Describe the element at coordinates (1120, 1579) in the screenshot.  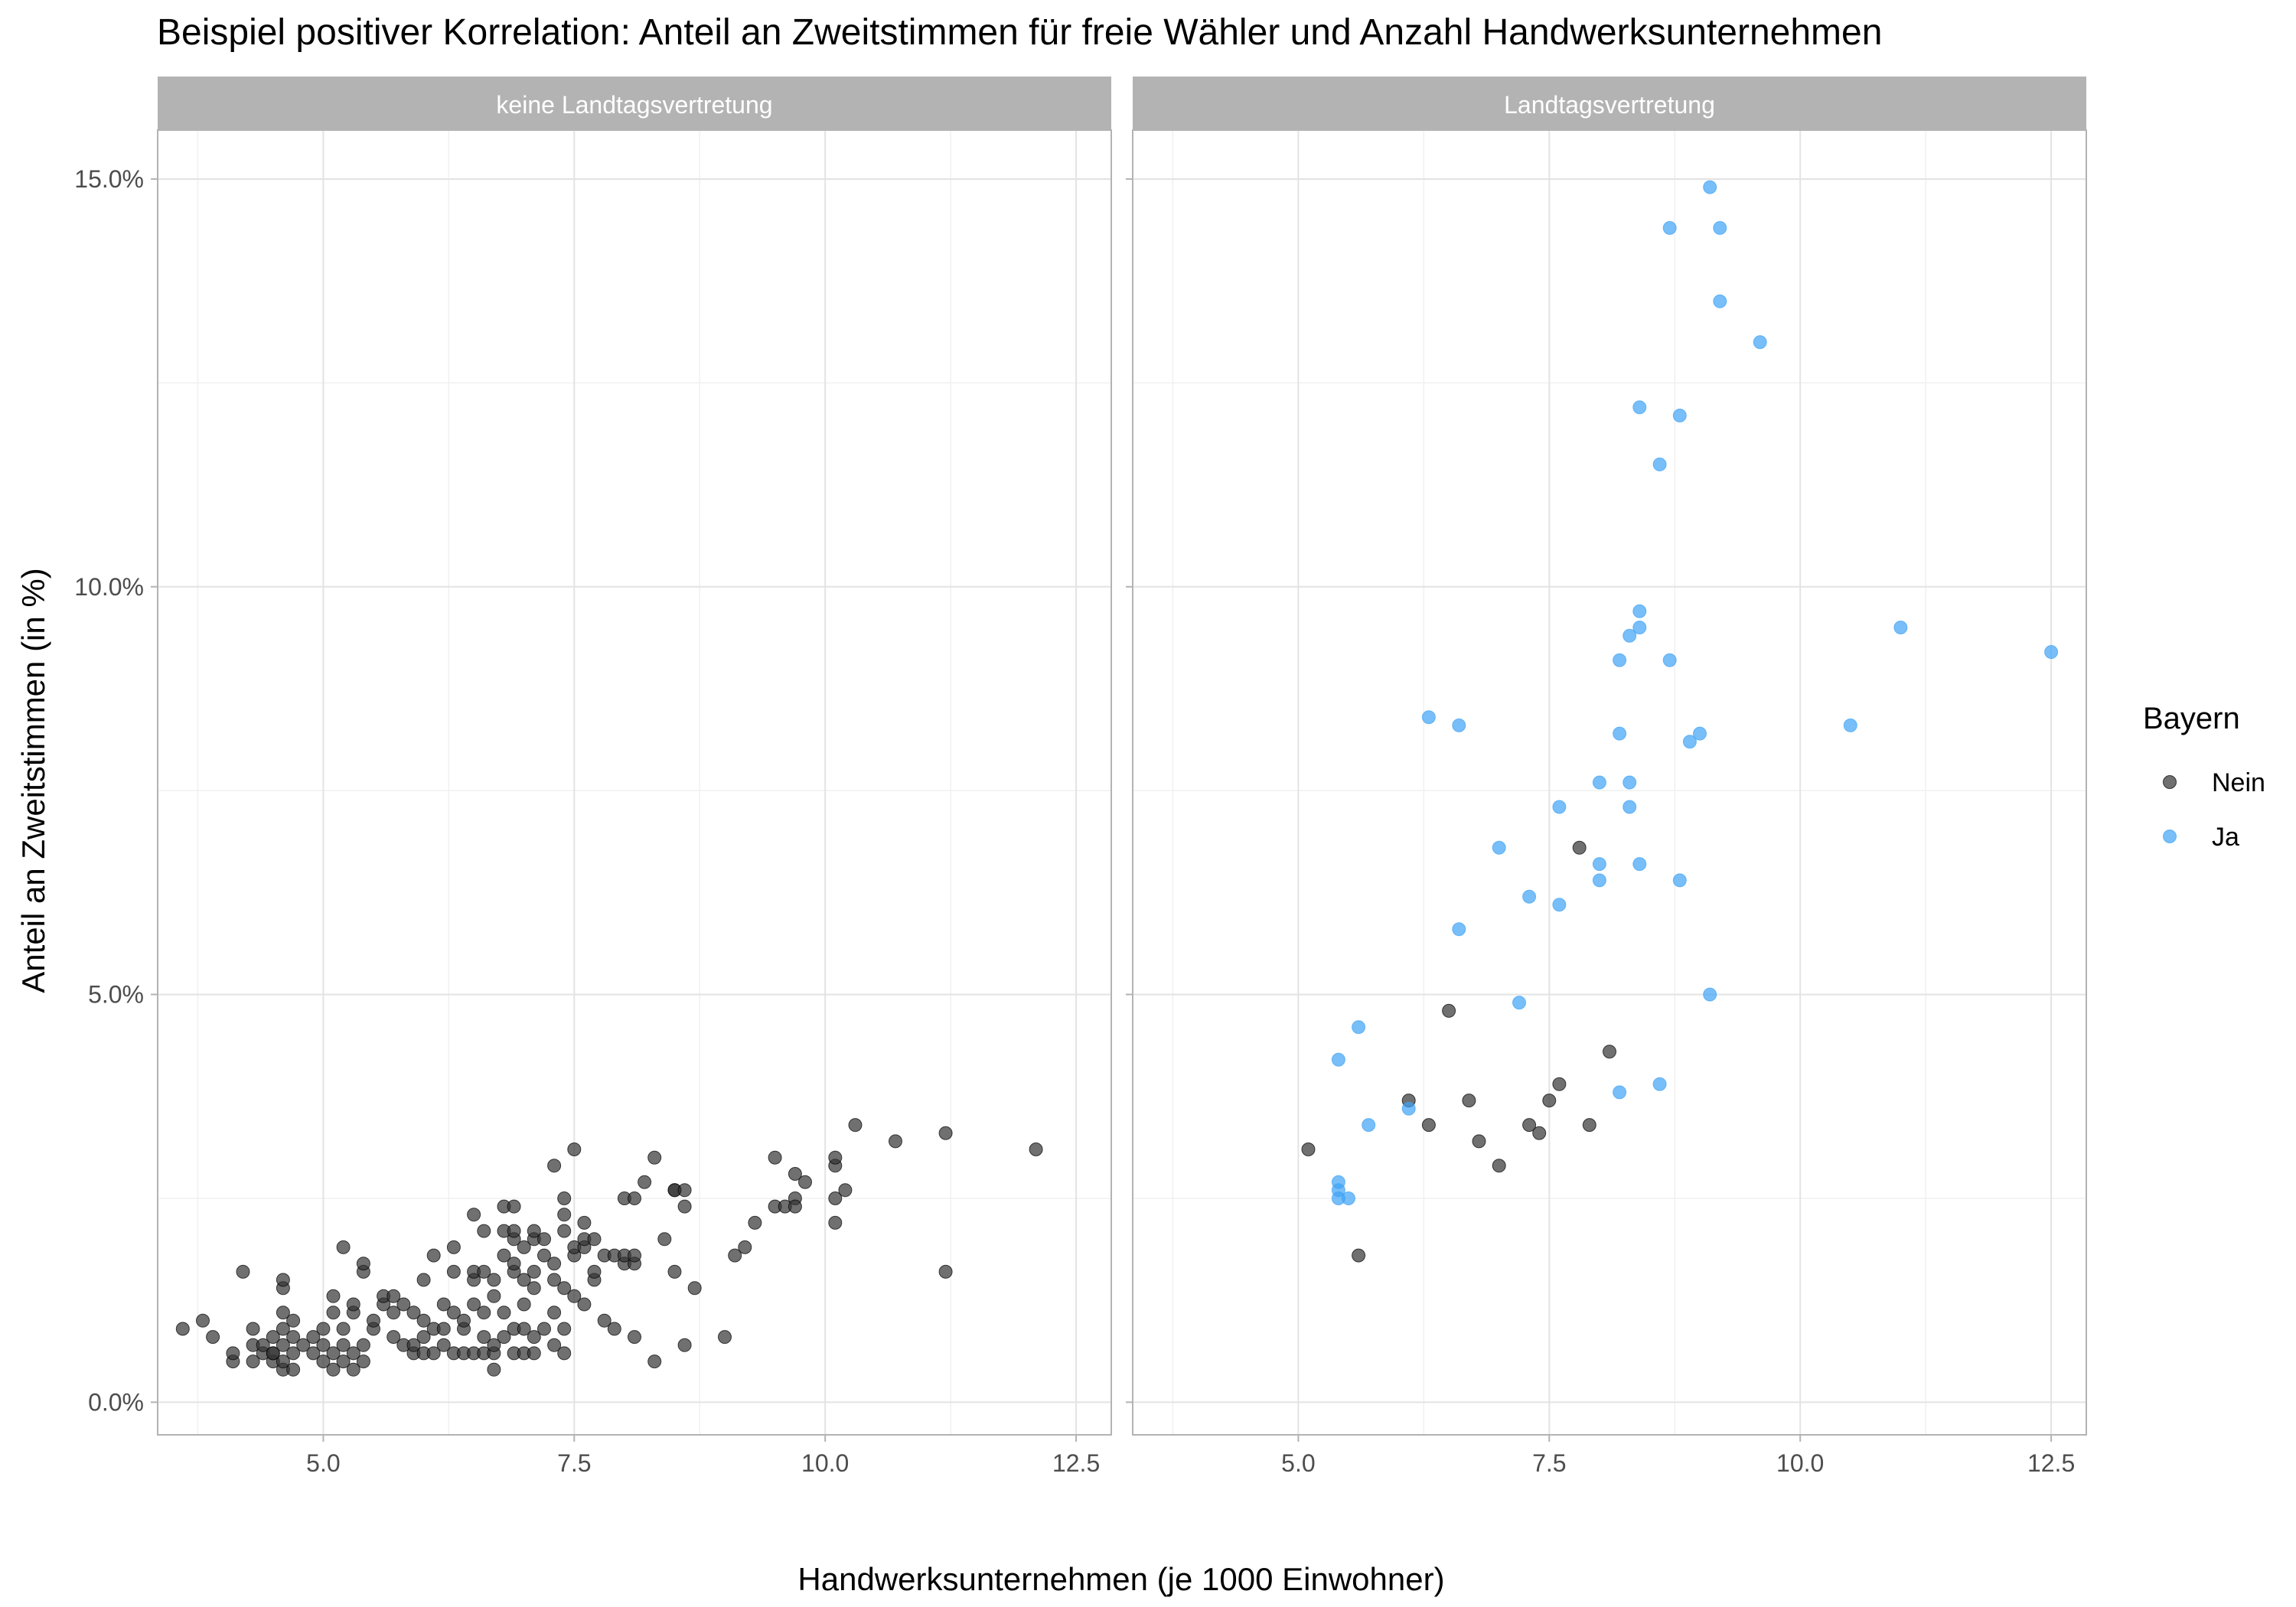
I see `x-axis-title: Handwerksunternehmen (je 1000 Einwohner)` at that location.